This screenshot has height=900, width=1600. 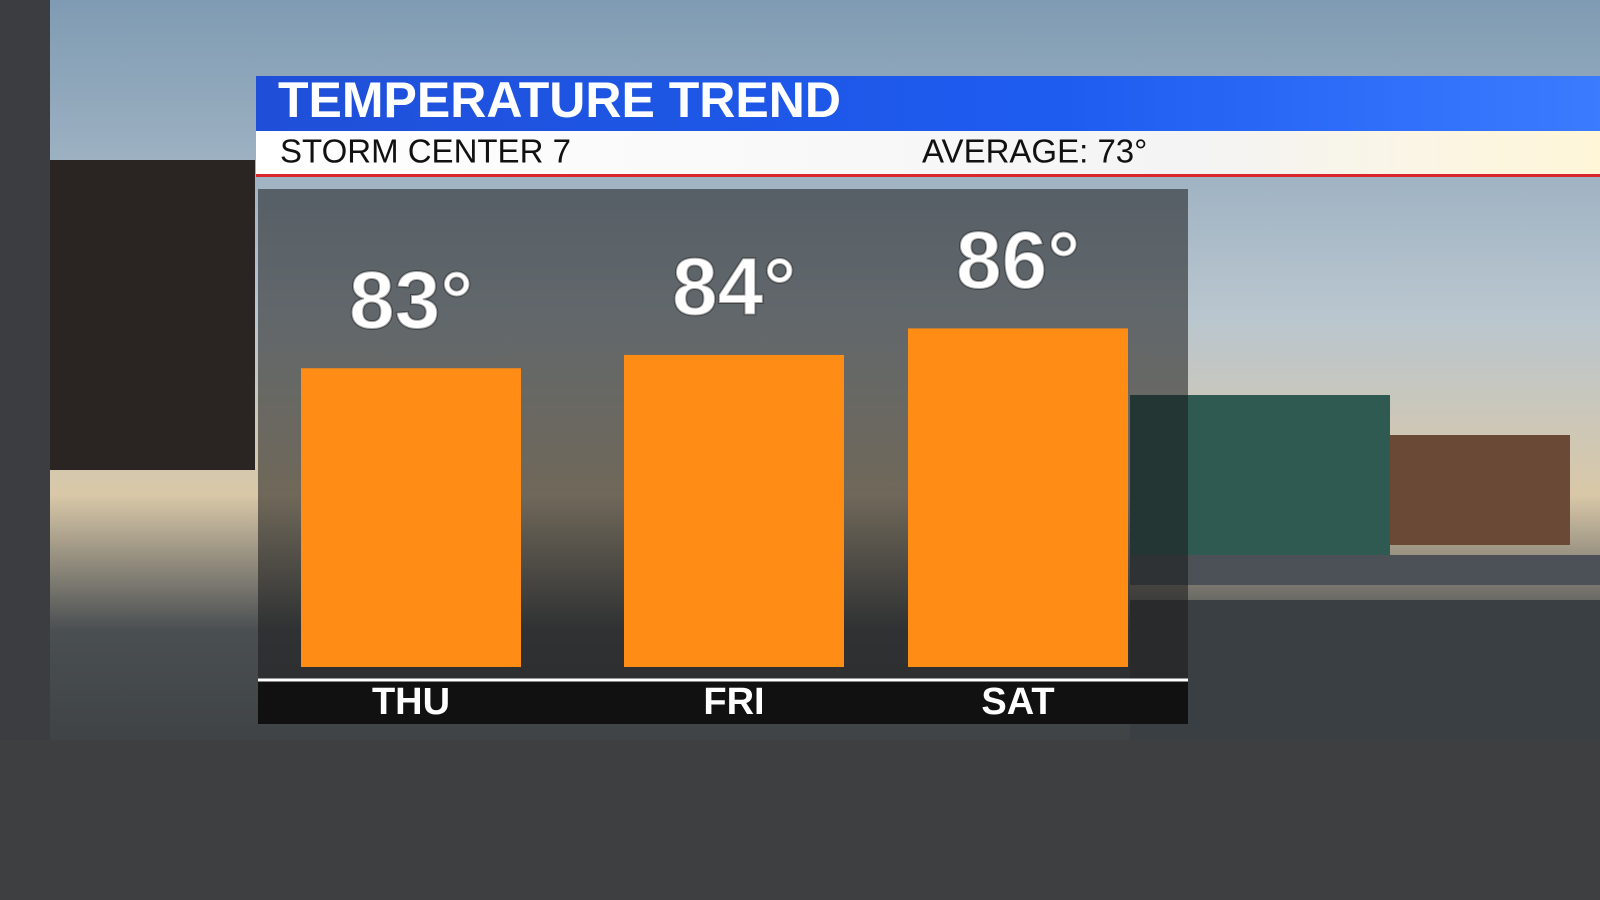 I want to click on category-band, so click(x=723, y=702).